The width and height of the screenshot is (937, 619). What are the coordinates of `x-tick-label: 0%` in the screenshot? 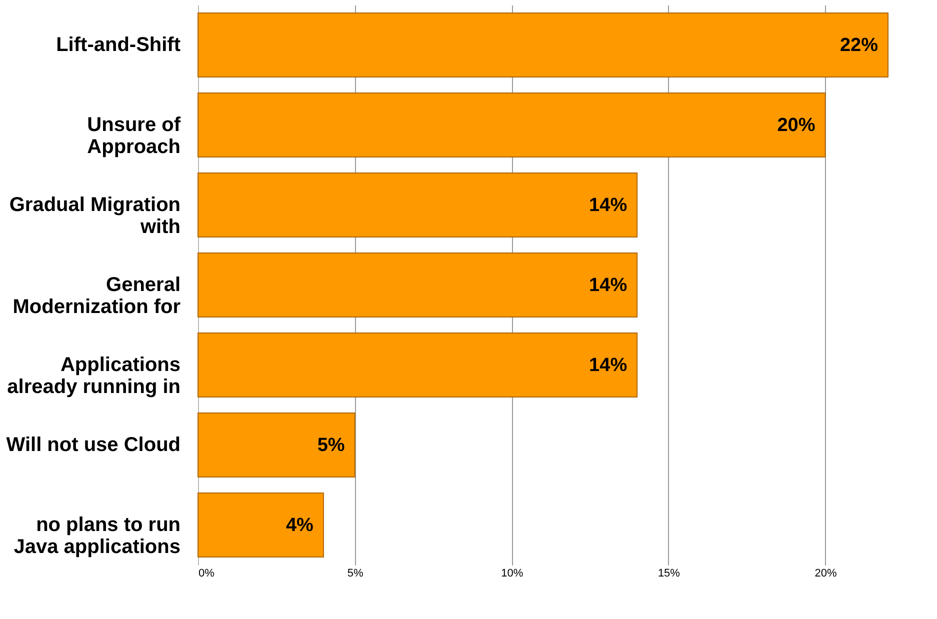 It's located at (206, 574).